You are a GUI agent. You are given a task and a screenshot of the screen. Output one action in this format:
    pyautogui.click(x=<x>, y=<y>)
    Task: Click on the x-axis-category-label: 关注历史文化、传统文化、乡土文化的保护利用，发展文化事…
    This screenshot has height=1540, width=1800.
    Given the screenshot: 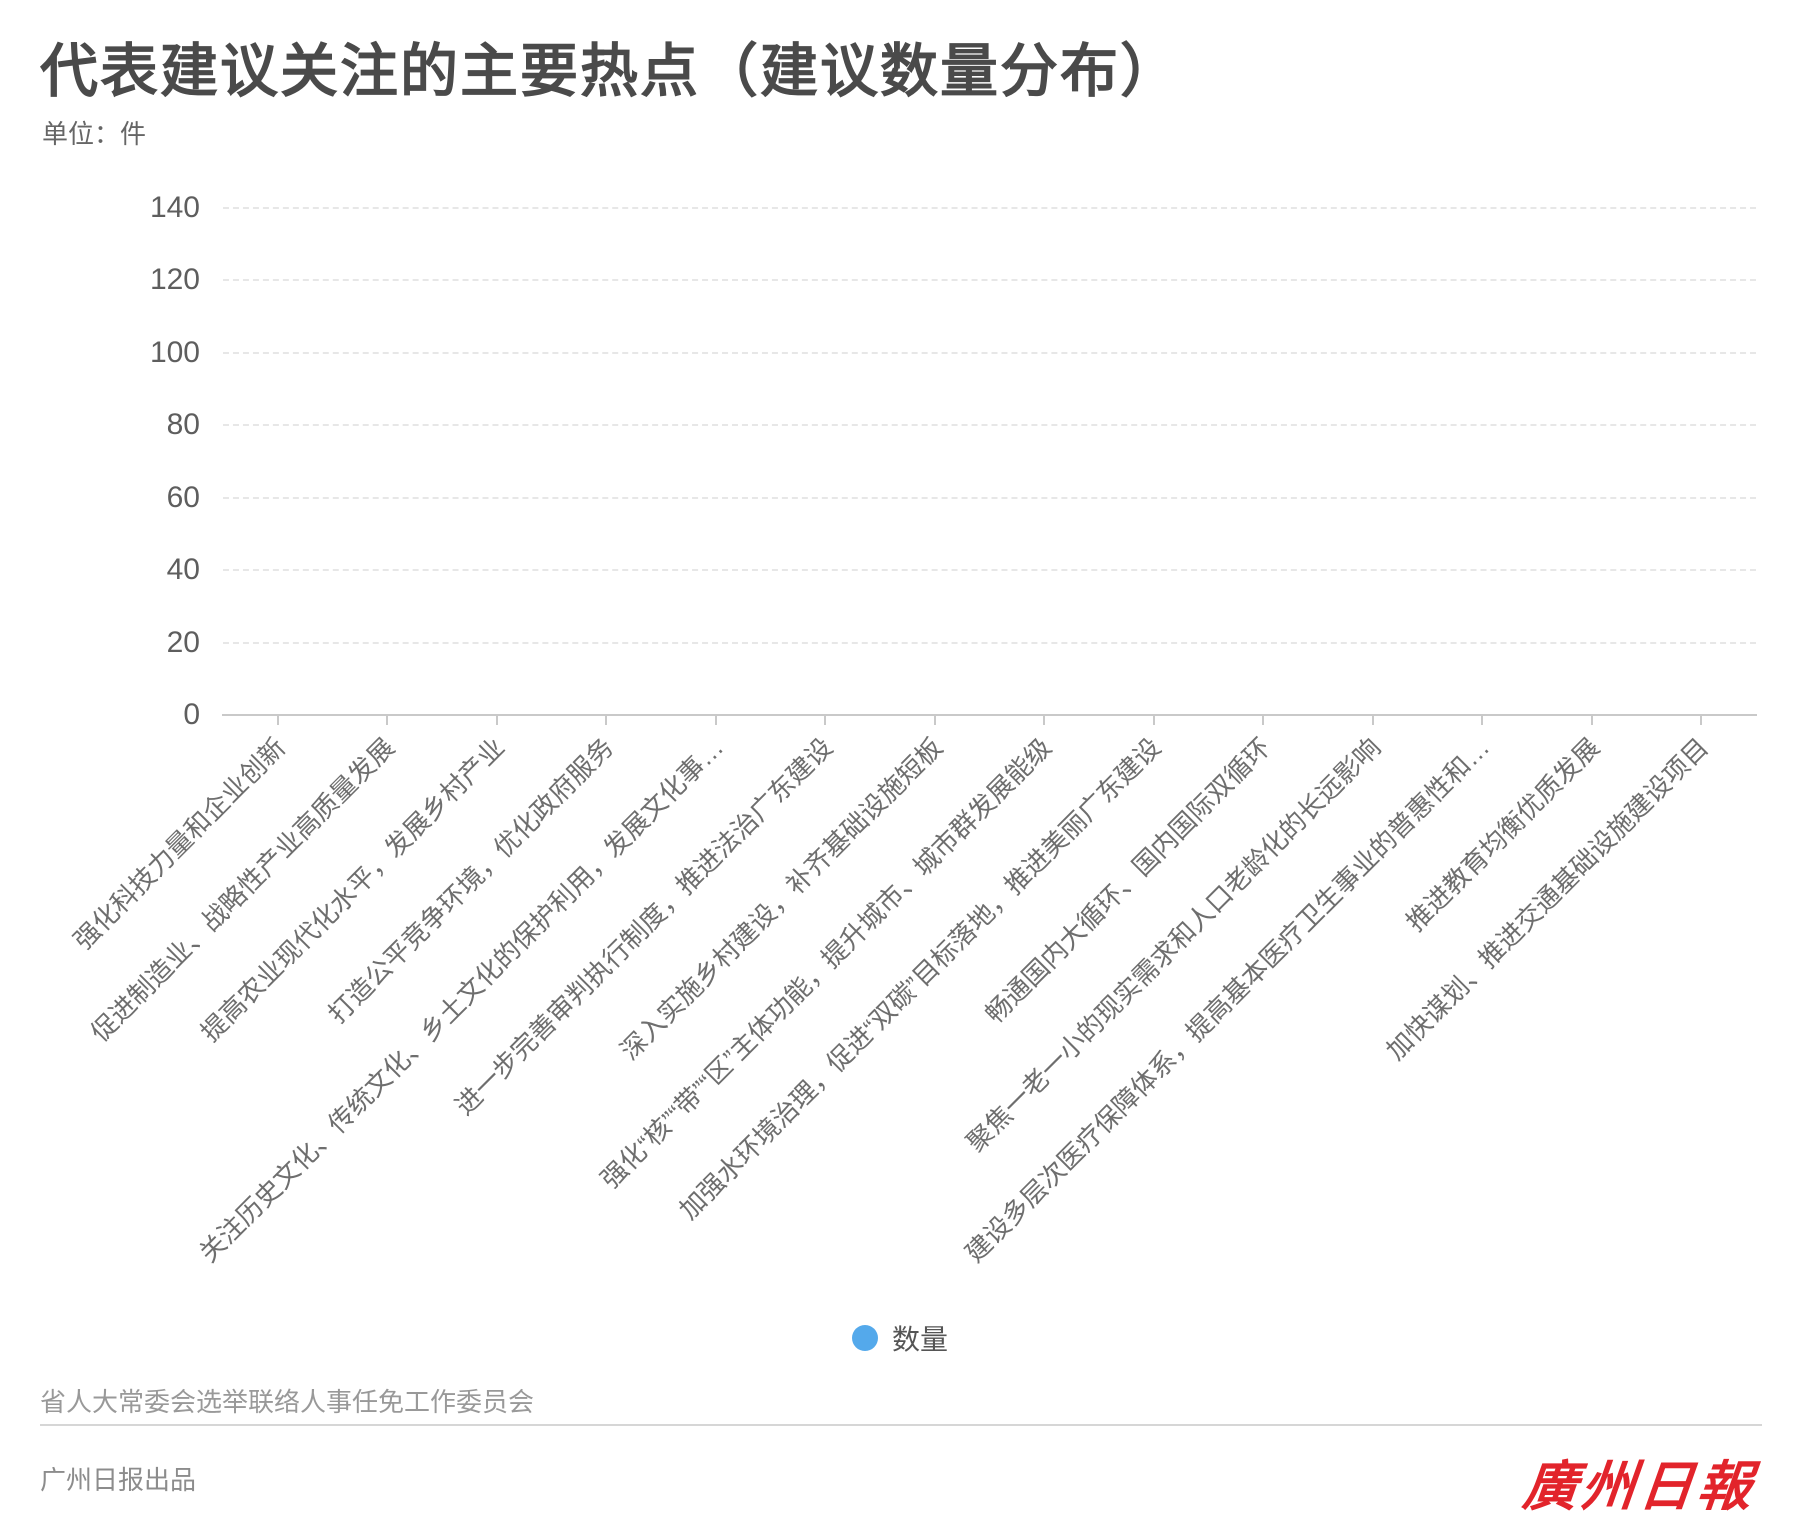 What is the action you would take?
    pyautogui.click(x=460, y=1000)
    